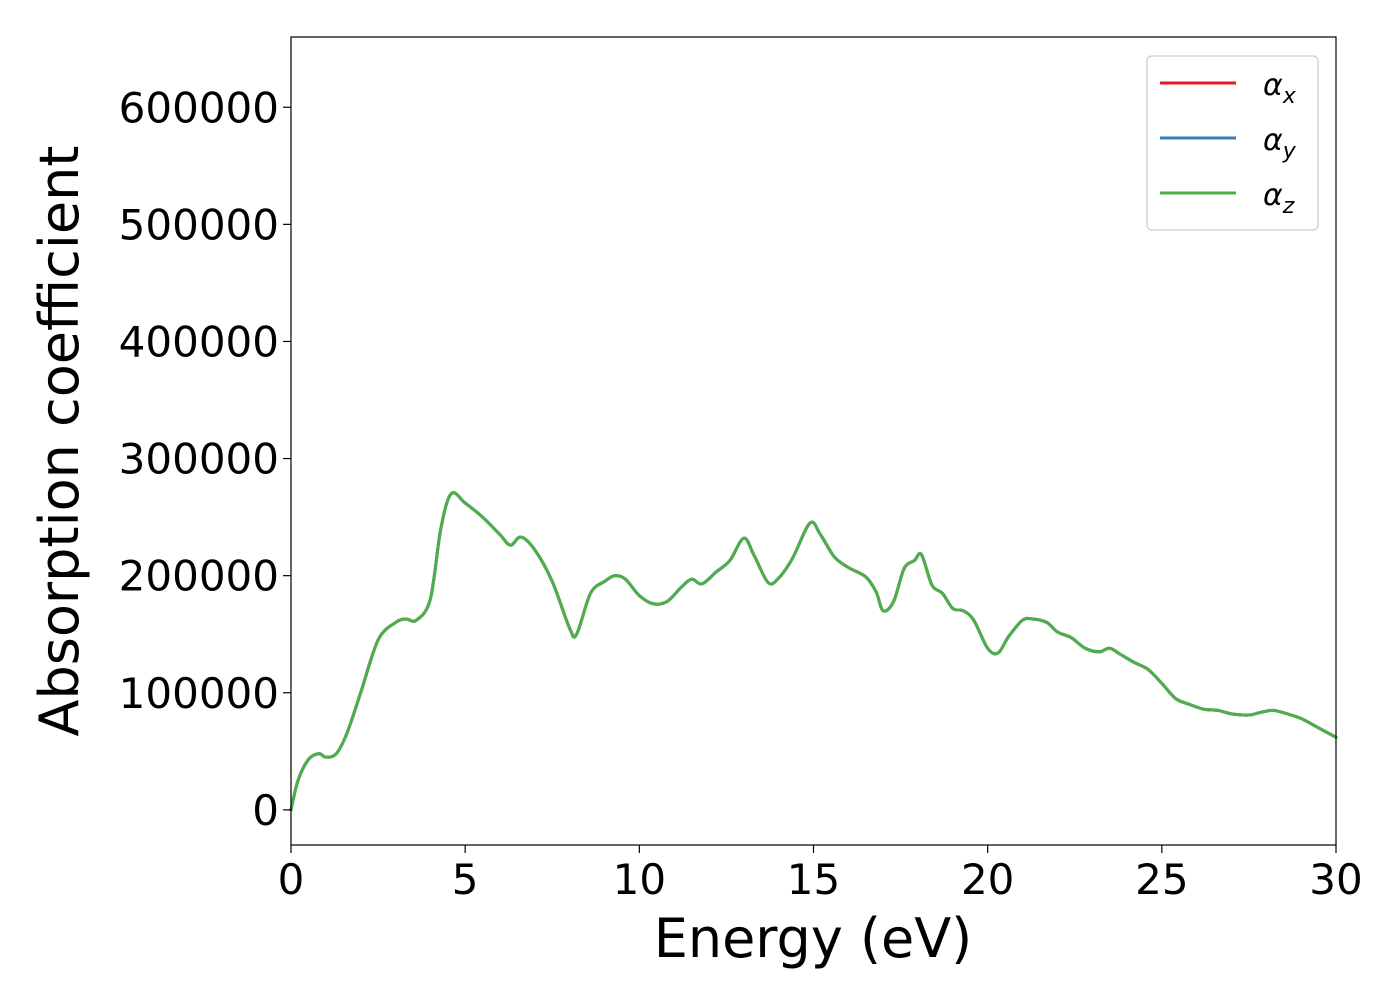 The height and width of the screenshot is (1000, 1400). What do you see at coordinates (265, 810) in the screenshot?
I see `y-tick-label: 0` at bounding box center [265, 810].